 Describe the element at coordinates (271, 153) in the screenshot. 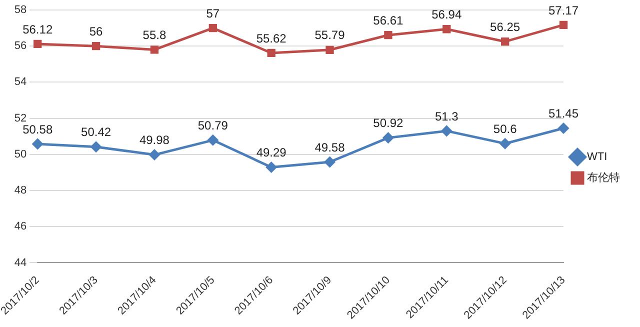

I see `data-label: 49.29` at that location.